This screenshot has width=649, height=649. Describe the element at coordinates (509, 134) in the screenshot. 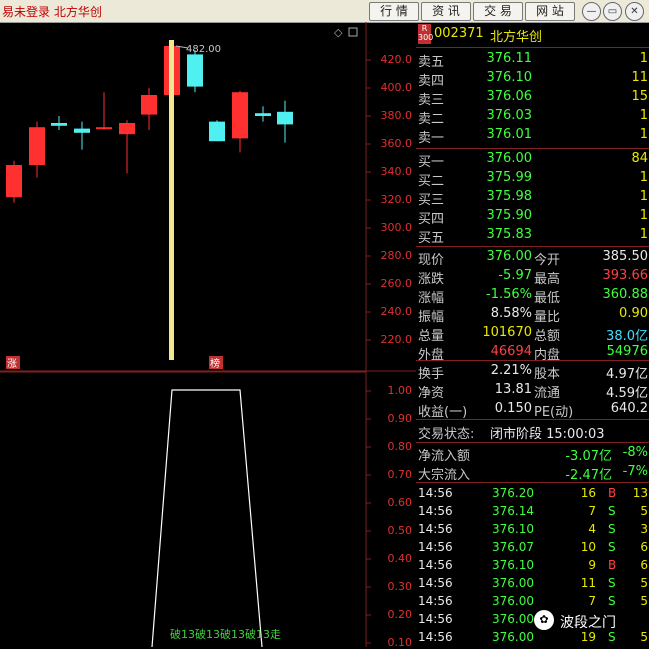

I see `ask-price: 376.01` at that location.